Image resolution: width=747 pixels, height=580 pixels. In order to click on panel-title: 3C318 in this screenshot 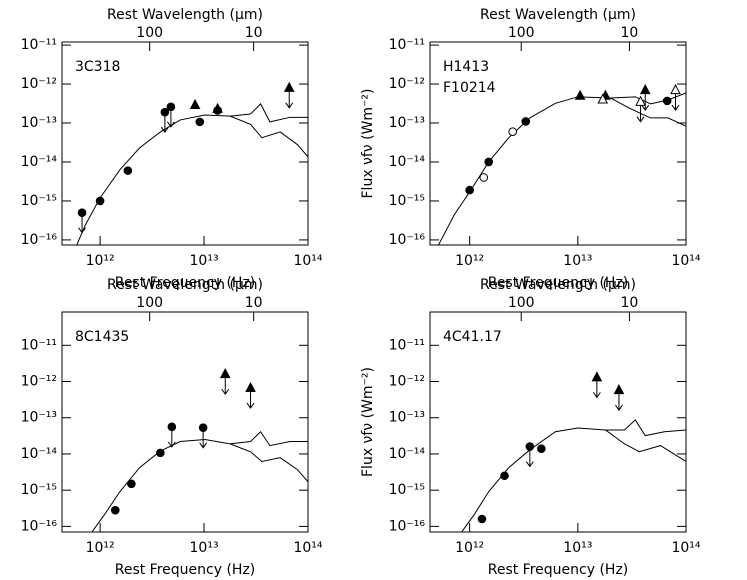, I will do `click(97, 67)`.